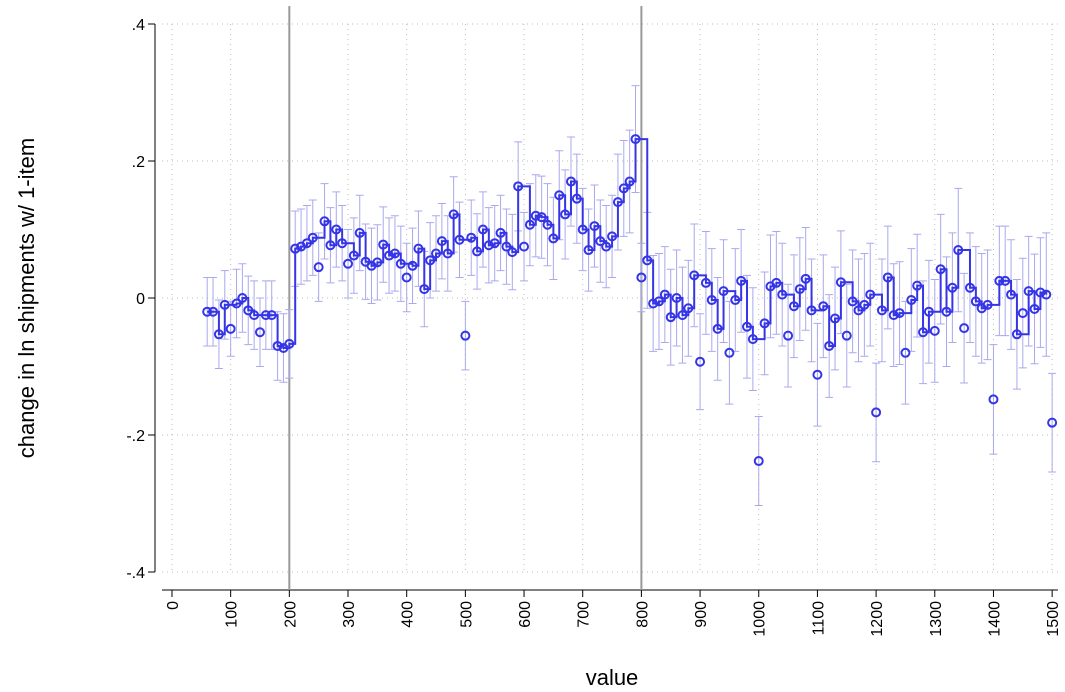 Image resolution: width=1065 pixels, height=692 pixels. Describe the element at coordinates (1053, 619) in the screenshot. I see `x-tick-label: 1500` at that location.